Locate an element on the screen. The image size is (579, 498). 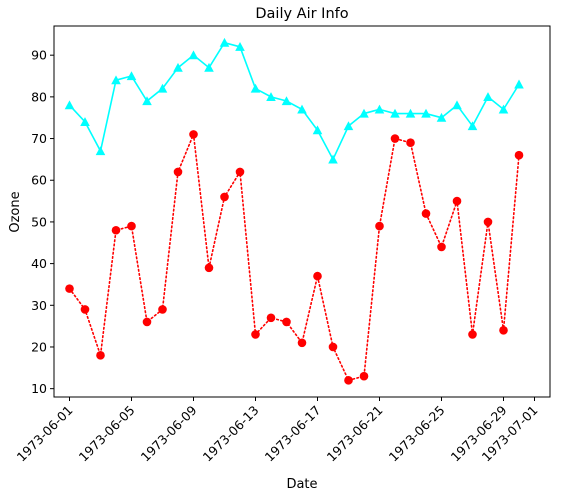
y-axis-label: Ozone is located at coordinates (15, 211).